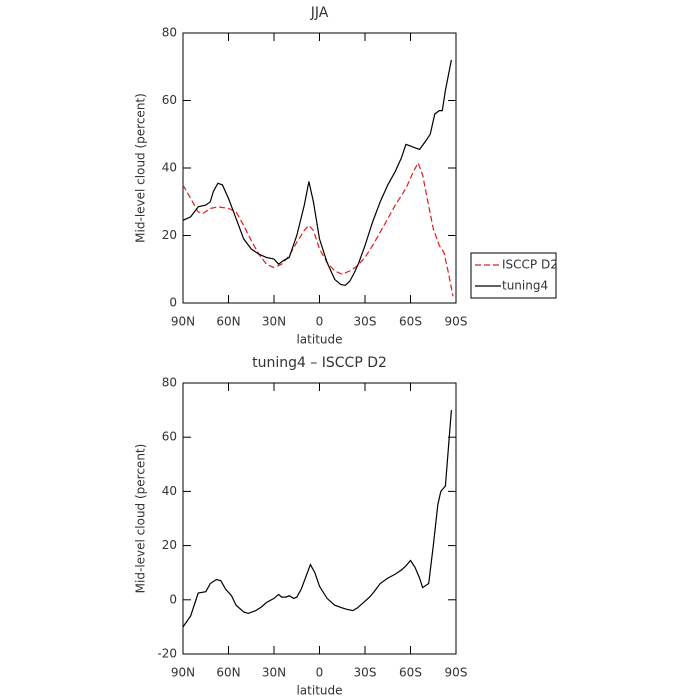 Image resolution: width=700 pixels, height=700 pixels. I want to click on y-tick-label: -20, so click(167, 654).